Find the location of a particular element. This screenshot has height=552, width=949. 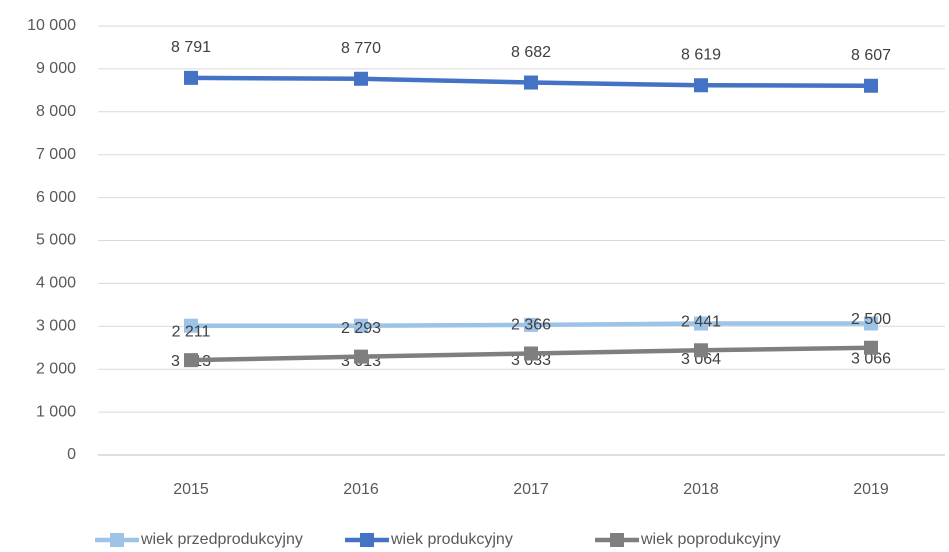

data-label: 8 770 is located at coordinates (361, 48).